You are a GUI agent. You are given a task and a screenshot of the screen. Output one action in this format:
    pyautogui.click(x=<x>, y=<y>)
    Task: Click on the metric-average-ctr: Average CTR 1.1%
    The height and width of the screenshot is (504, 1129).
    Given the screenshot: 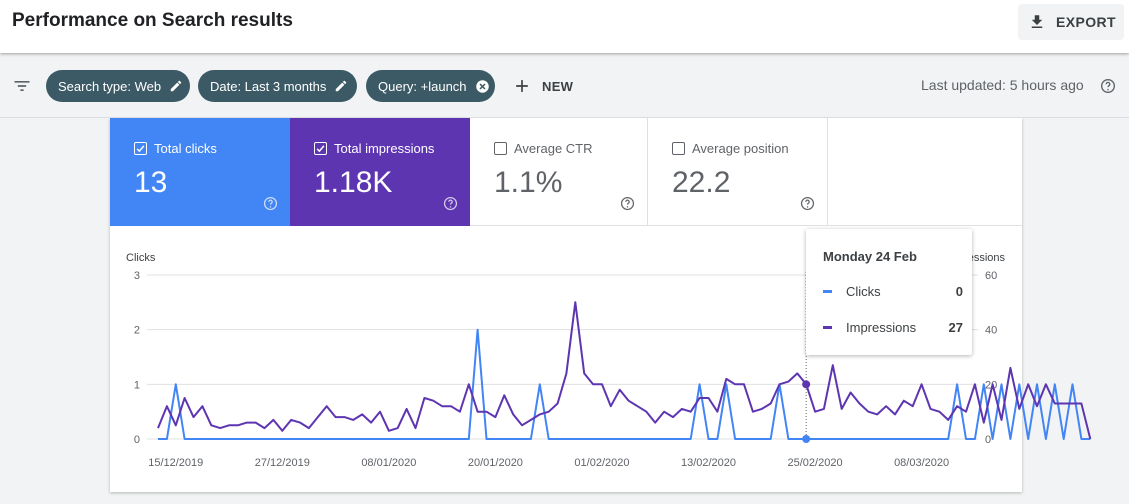 What is the action you would take?
    pyautogui.click(x=559, y=172)
    